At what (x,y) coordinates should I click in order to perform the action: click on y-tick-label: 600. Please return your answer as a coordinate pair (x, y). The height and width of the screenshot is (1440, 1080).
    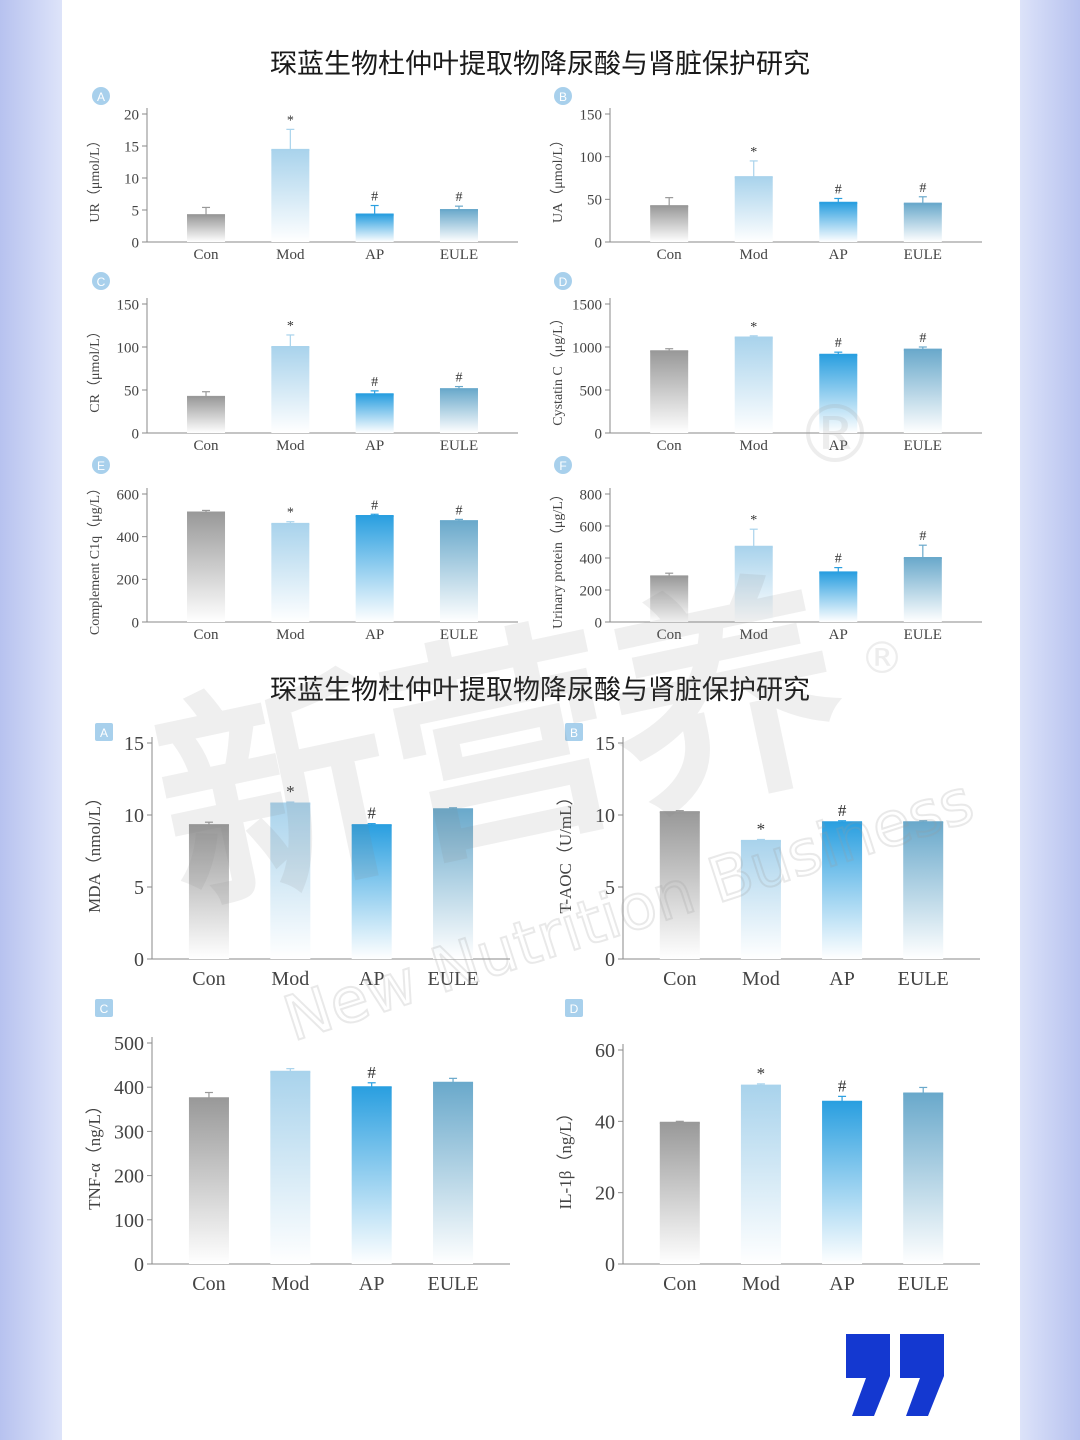
    Looking at the image, I should click on (128, 495).